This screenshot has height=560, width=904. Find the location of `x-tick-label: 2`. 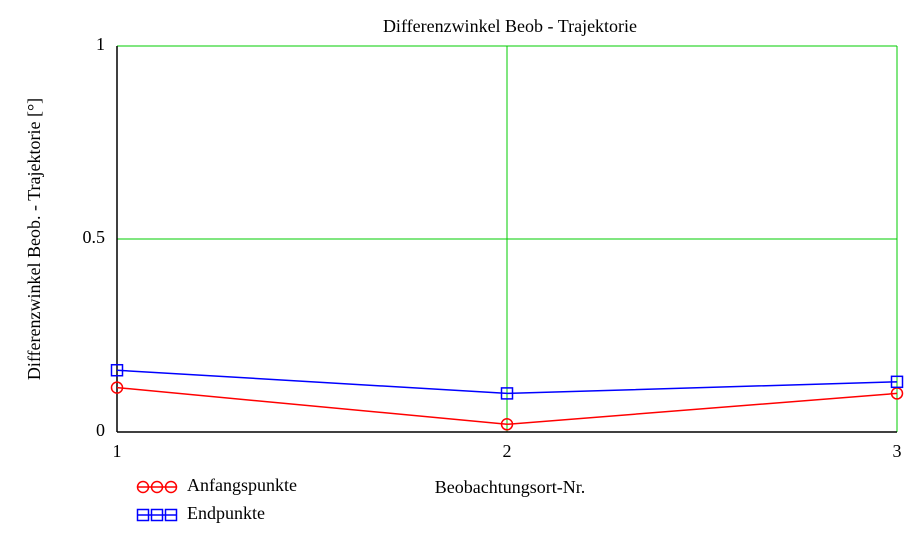

x-tick-label: 2 is located at coordinates (507, 451).